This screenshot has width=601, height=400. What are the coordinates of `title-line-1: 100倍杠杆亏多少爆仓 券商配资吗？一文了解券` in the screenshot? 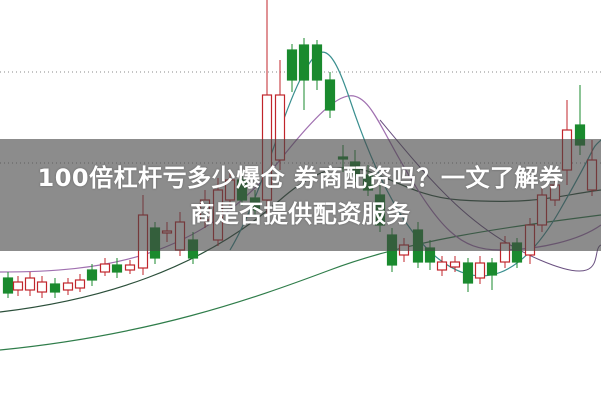 It's located at (300, 178).